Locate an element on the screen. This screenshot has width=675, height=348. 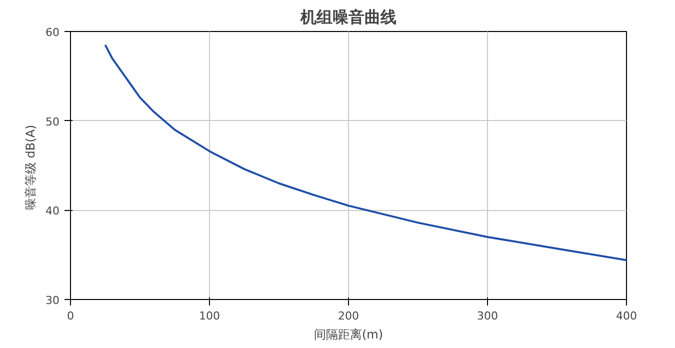
x-tick-label: 100 is located at coordinates (209, 316).